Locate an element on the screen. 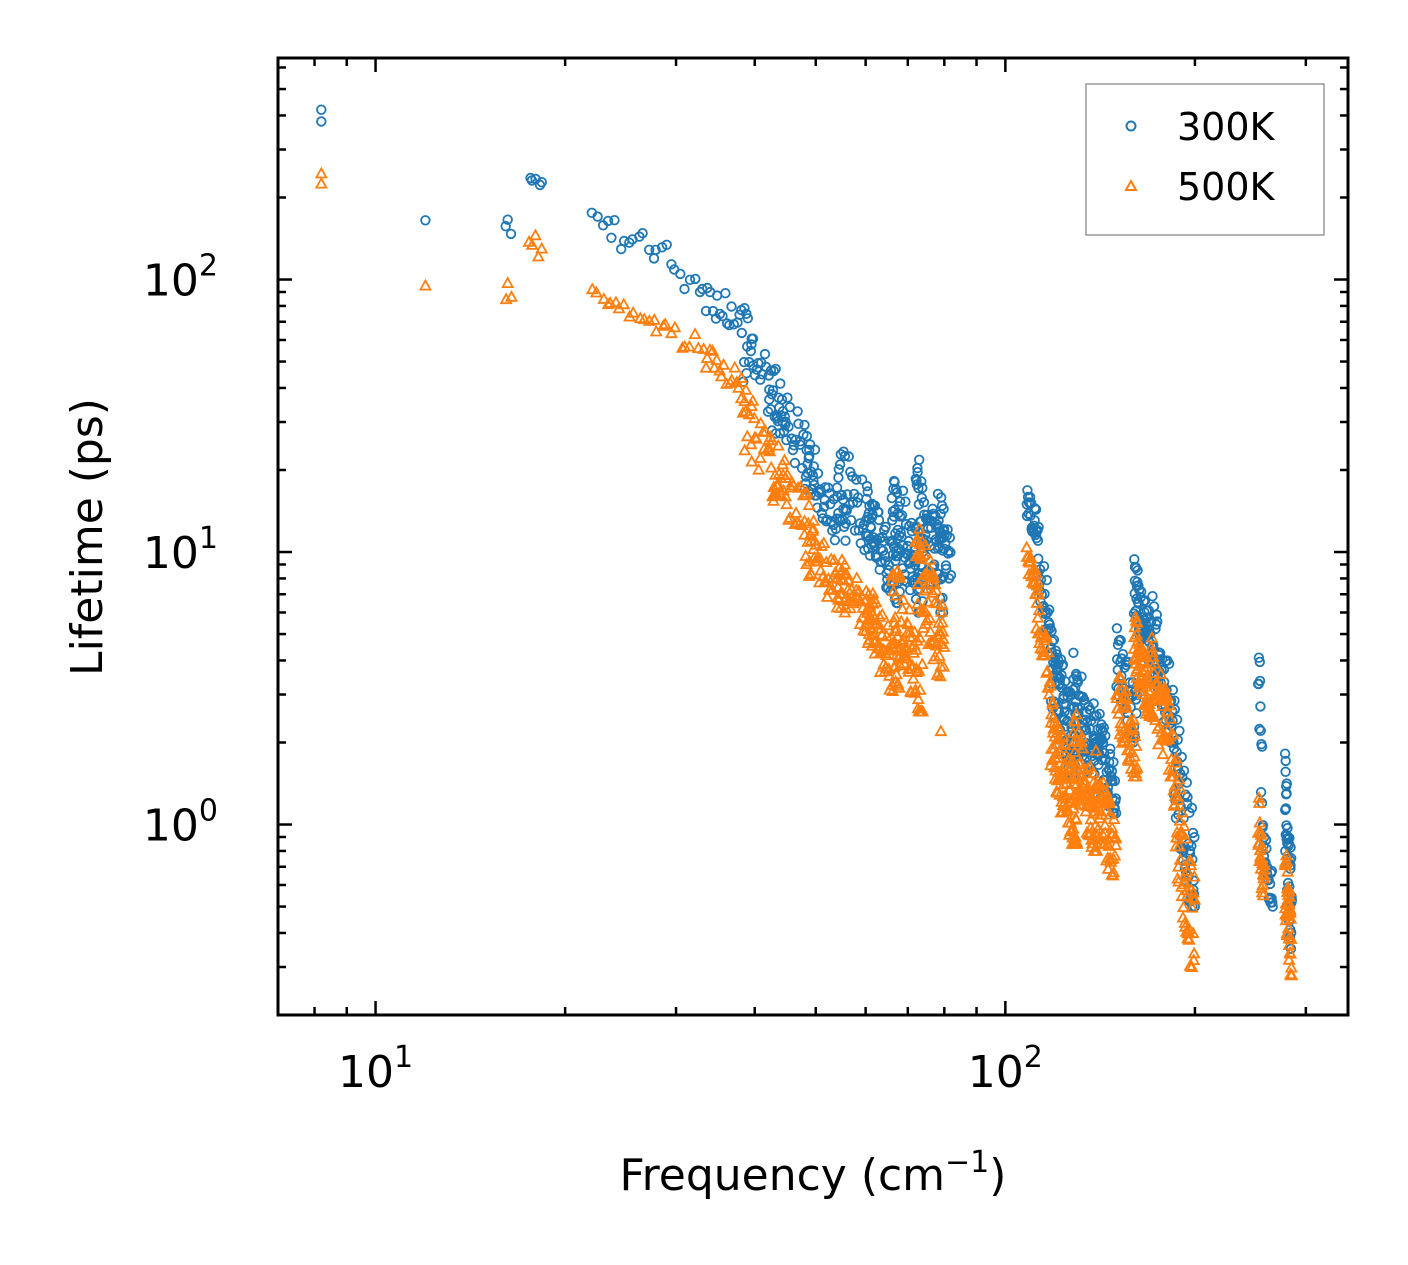  legend-label-500k: 500K is located at coordinates (1226, 187).